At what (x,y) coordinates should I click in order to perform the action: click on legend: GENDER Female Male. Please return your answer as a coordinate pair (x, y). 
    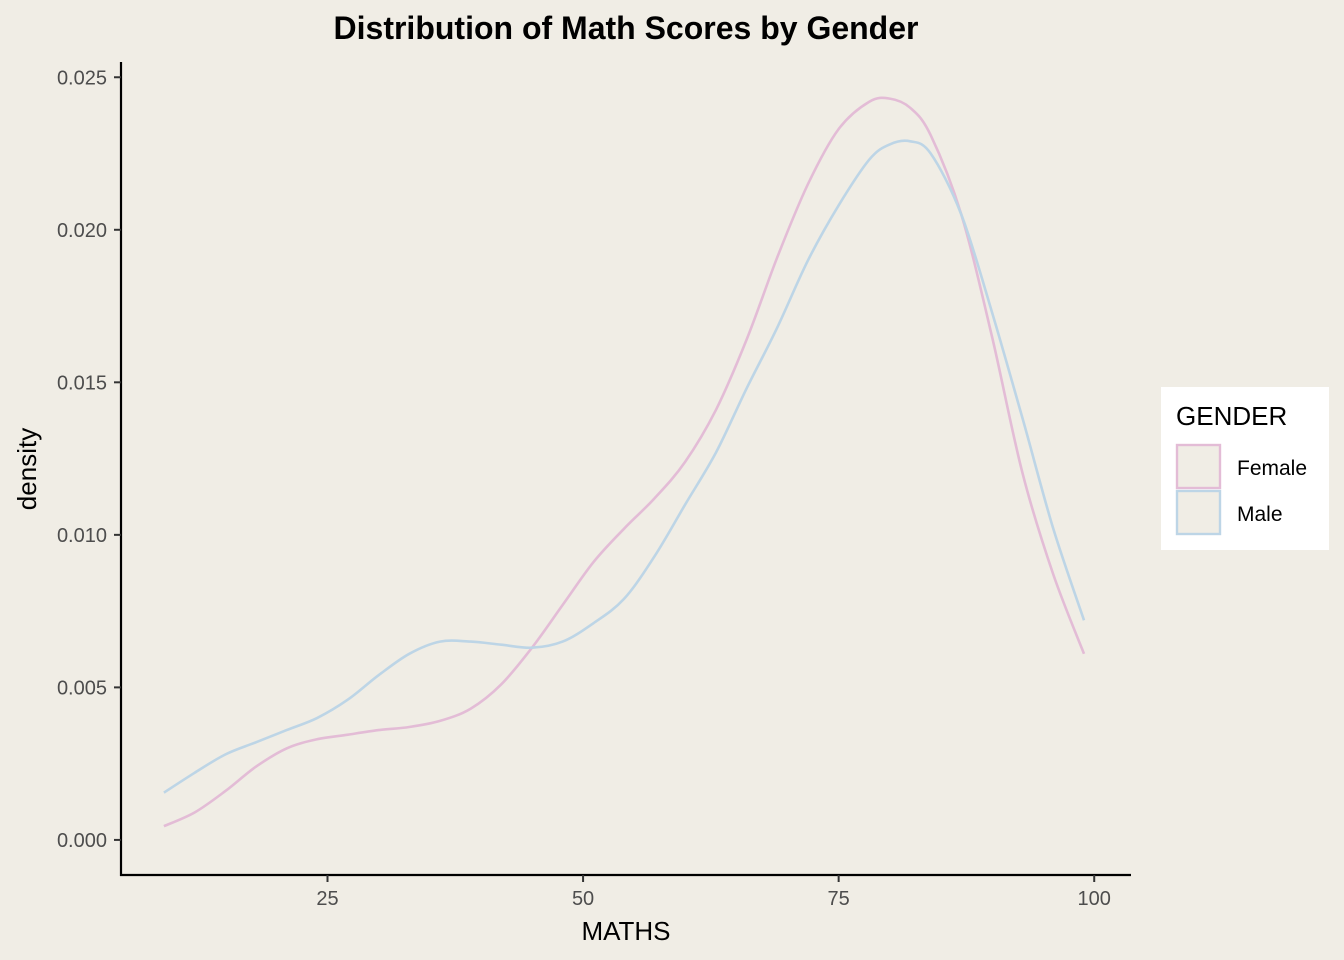
    Looking at the image, I should click on (1245, 468).